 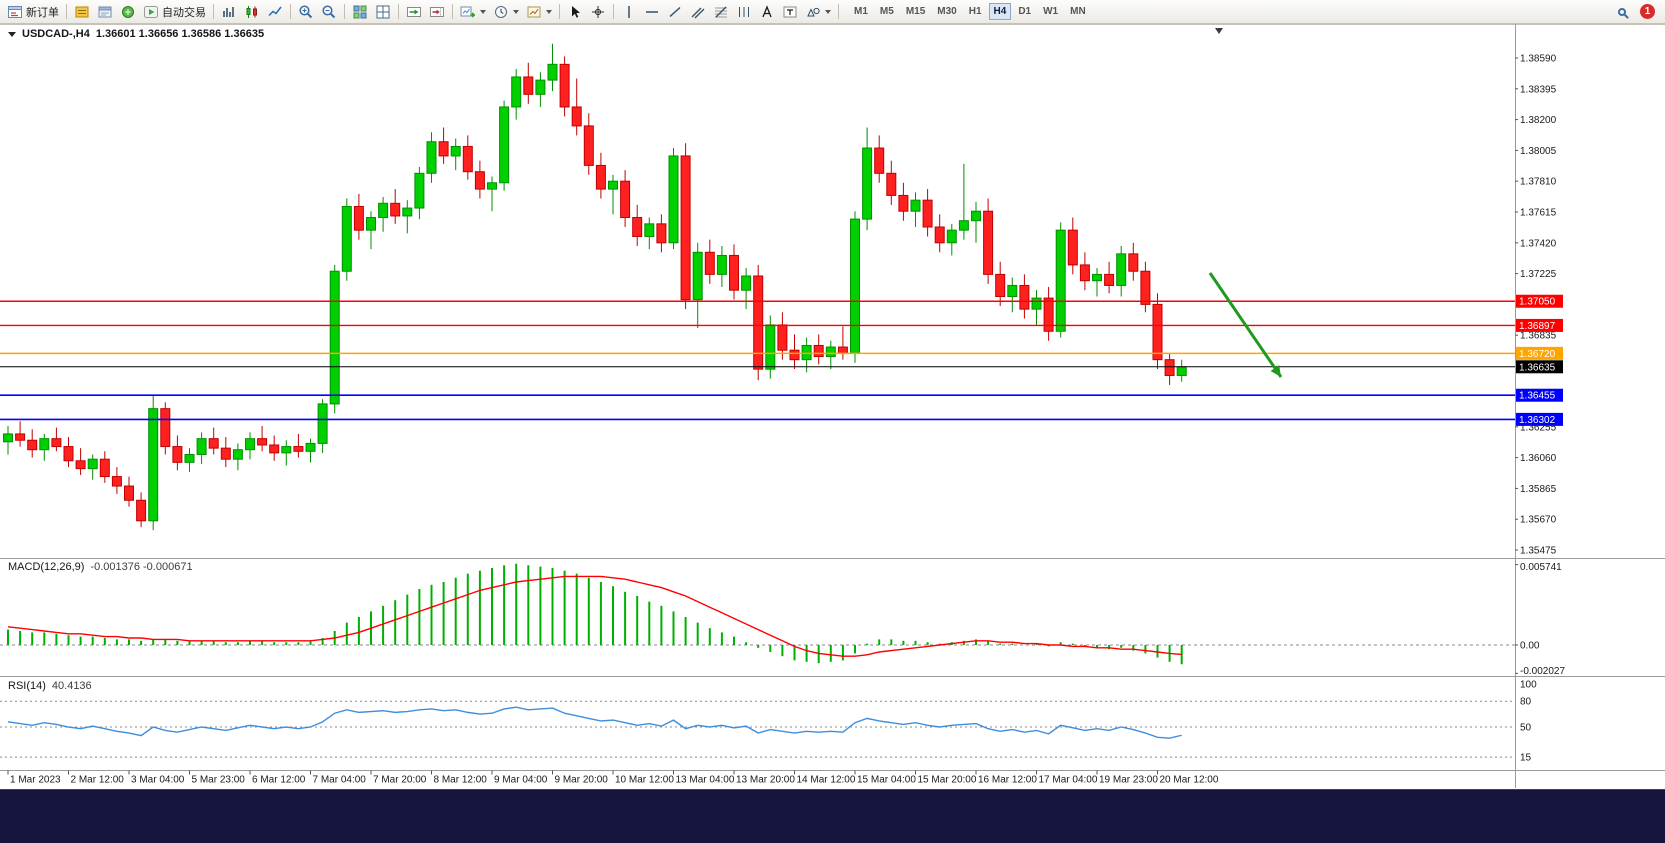 What do you see at coordinates (344, 11) in the screenshot?
I see `toolbar-separator` at bounding box center [344, 11].